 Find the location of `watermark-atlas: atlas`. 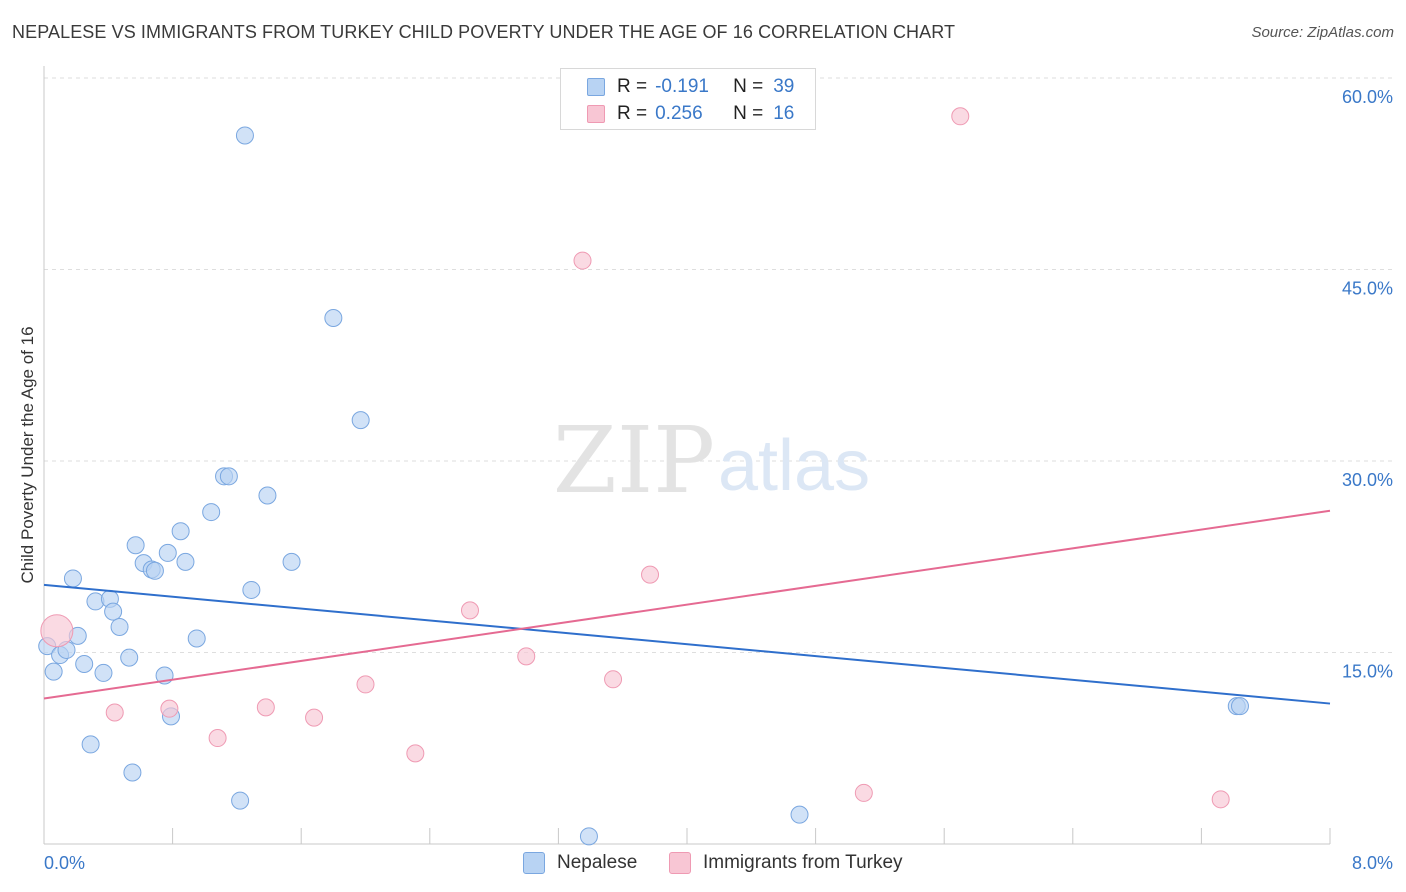

watermark-atlas: atlas is located at coordinates (794, 466).